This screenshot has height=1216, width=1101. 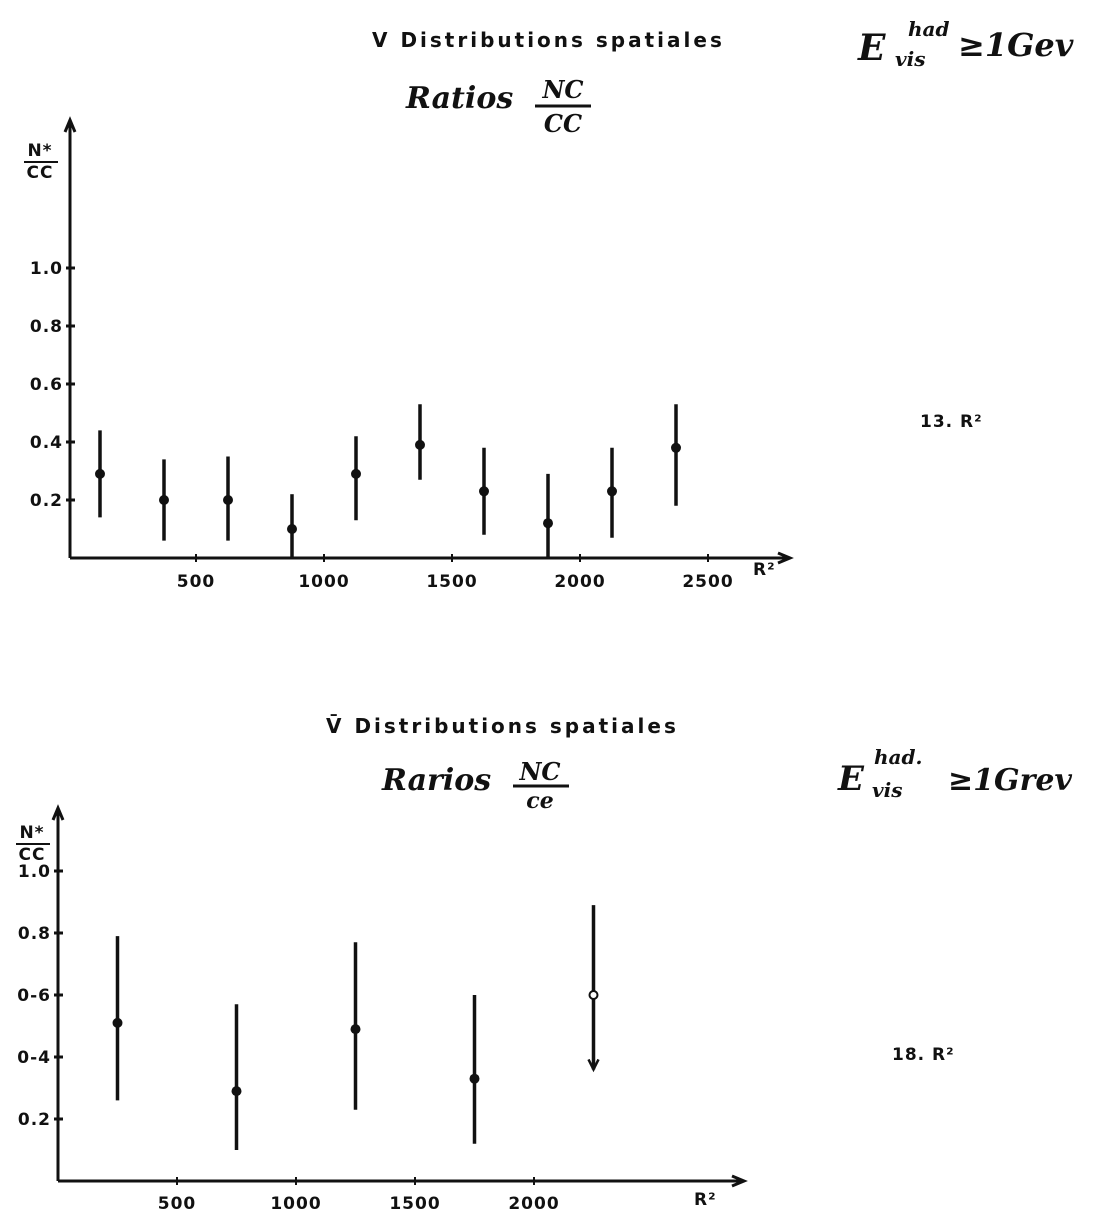 I want to click on c2-x-arrow, so click(x=739, y=1181).